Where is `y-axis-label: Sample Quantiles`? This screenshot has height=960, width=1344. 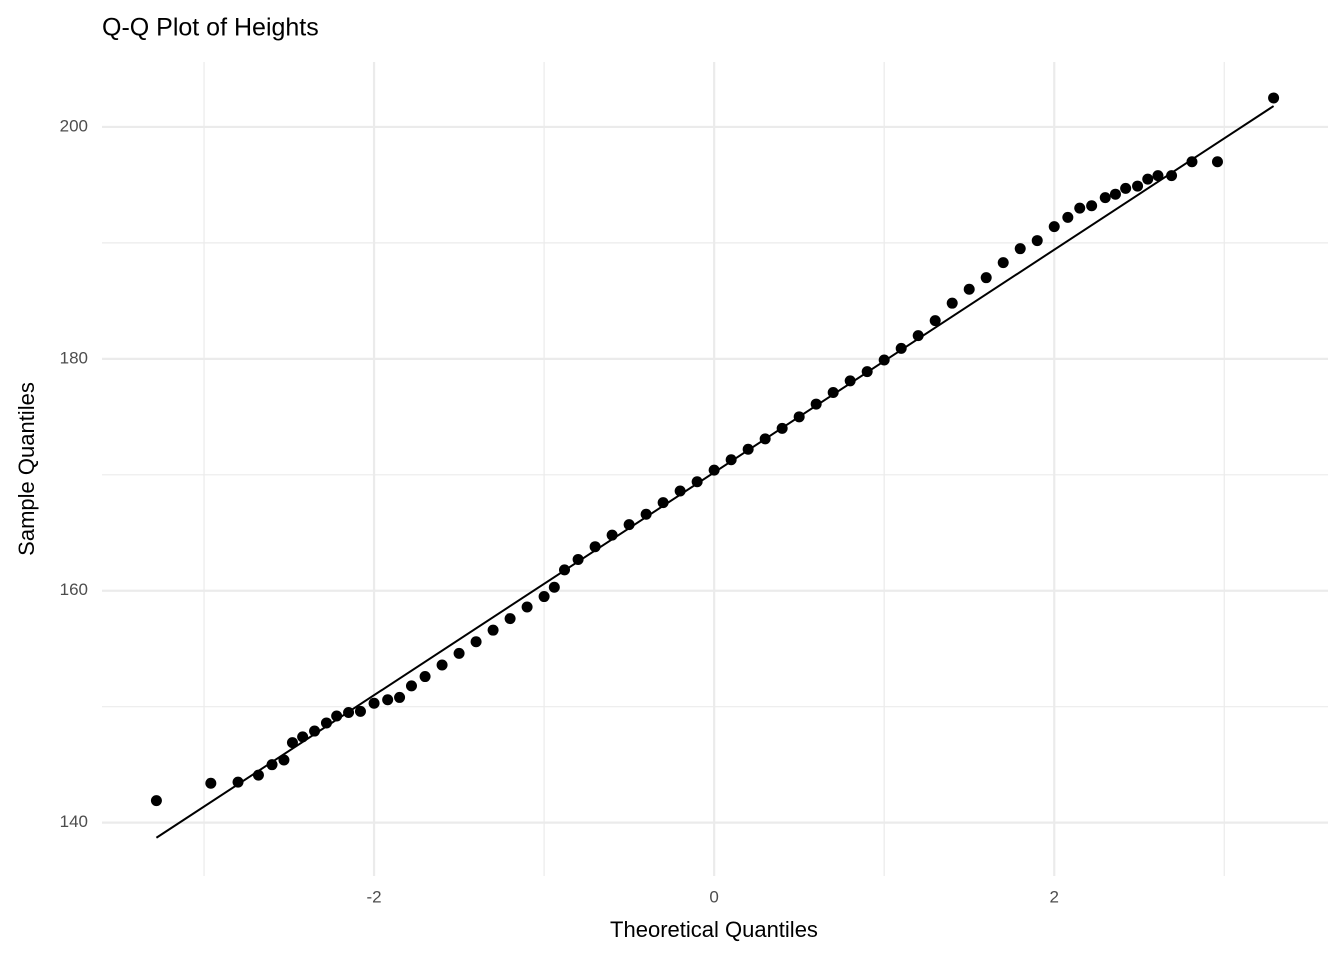 y-axis-label: Sample Quantiles is located at coordinates (26, 469).